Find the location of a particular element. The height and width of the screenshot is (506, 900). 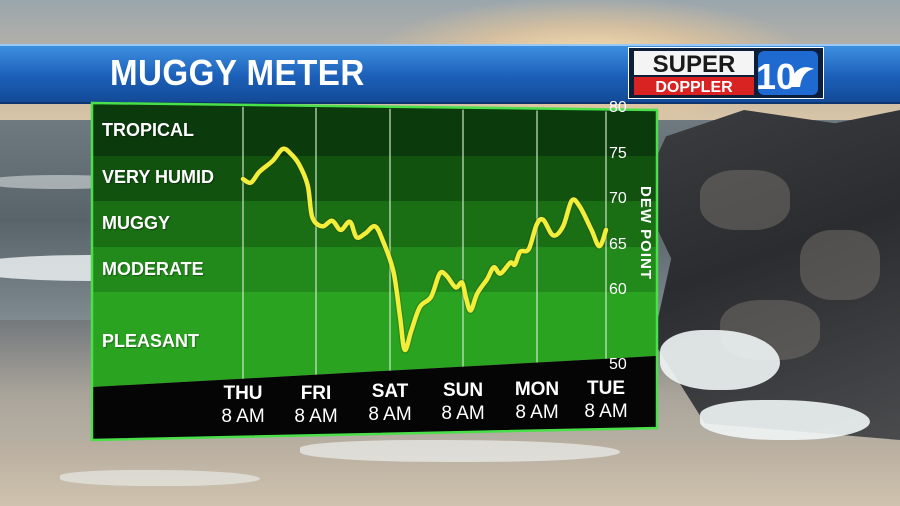

x-axis-strip is located at coordinates (374, 397).